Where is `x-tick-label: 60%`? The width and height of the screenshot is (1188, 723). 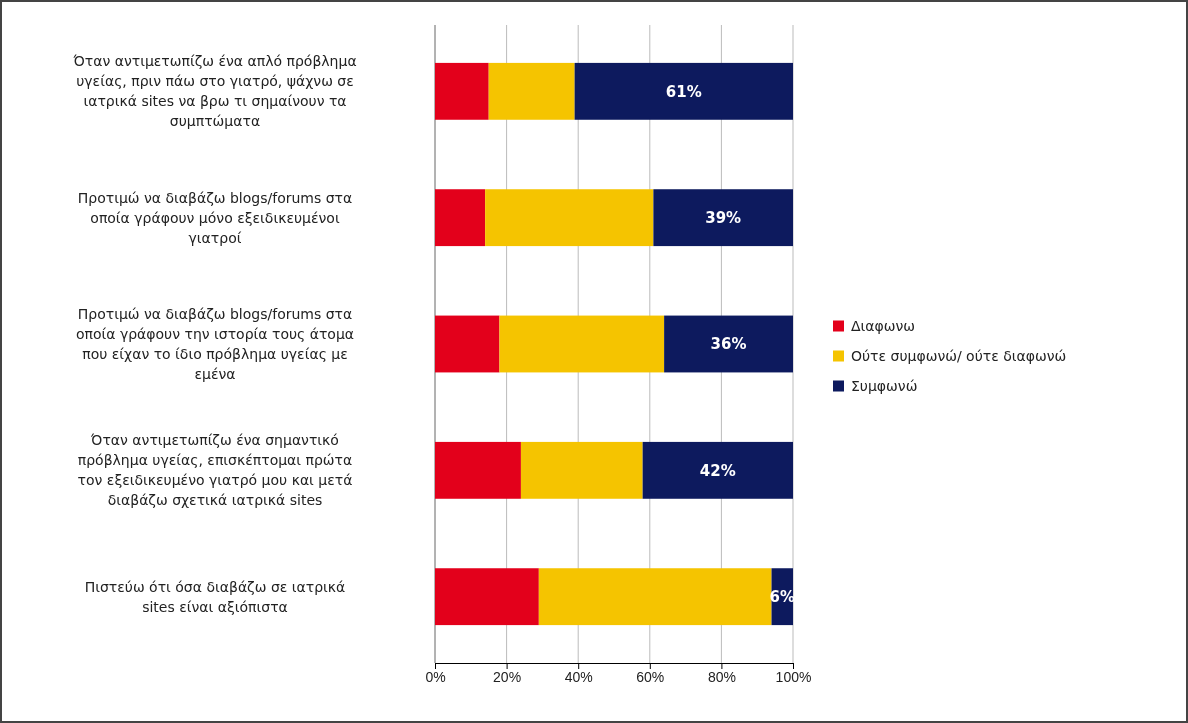 x-tick-label: 60% is located at coordinates (650, 676).